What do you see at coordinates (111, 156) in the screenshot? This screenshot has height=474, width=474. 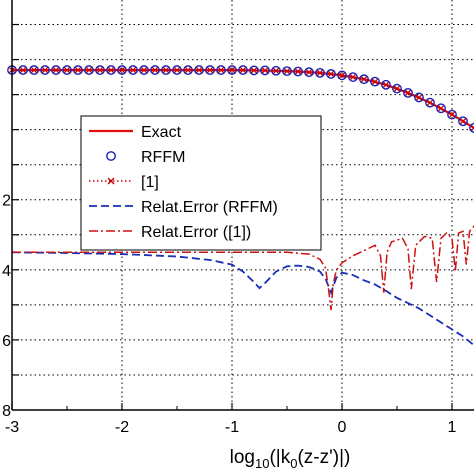 I see `legend-sample-rffm` at bounding box center [111, 156].